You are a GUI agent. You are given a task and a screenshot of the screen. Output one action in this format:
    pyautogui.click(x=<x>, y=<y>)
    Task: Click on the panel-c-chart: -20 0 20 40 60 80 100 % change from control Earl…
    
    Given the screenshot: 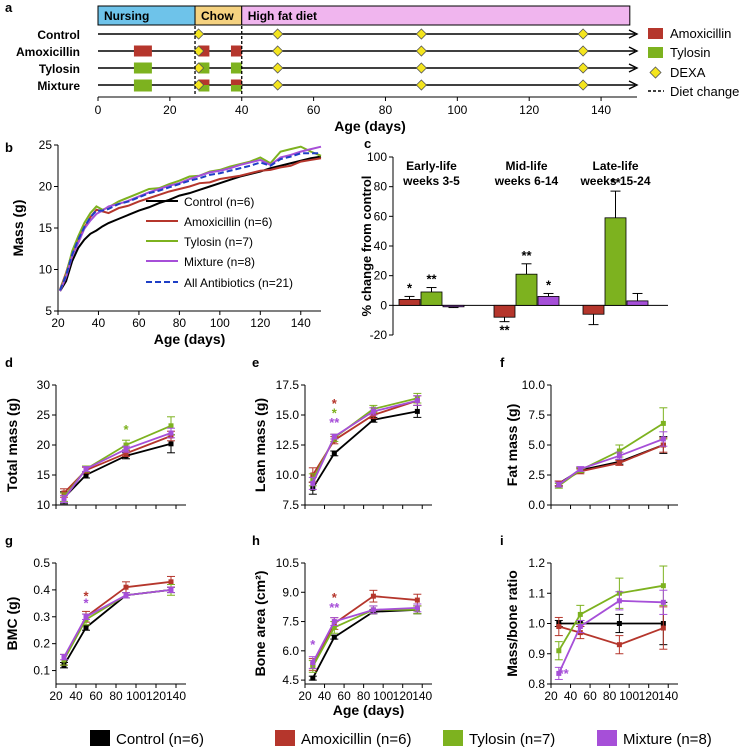 What is the action you would take?
    pyautogui.click(x=513, y=246)
    